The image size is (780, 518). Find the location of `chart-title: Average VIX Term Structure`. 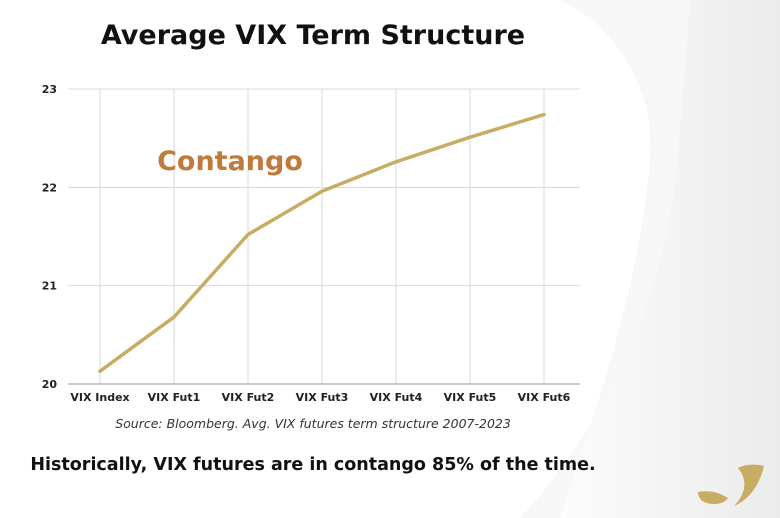

chart-title: Average VIX Term Structure is located at coordinates (313, 35).